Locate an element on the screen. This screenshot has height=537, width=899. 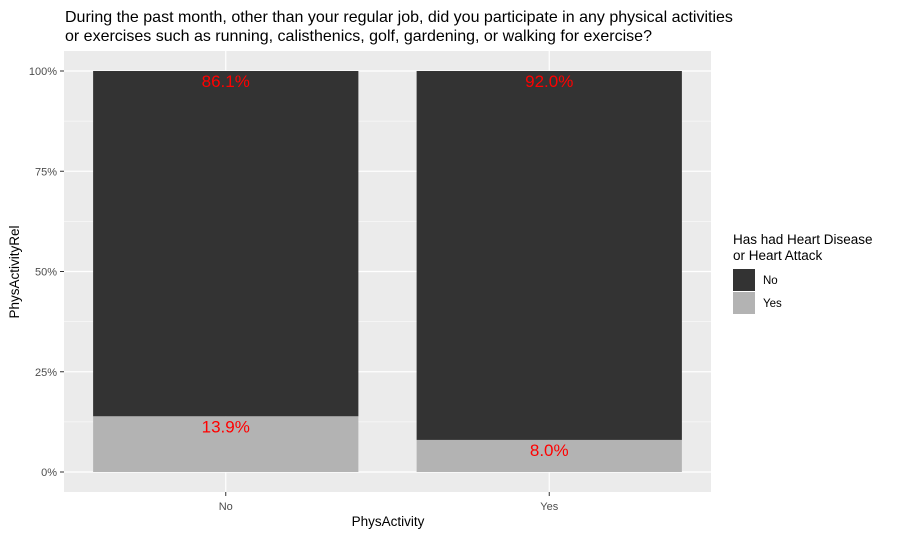
x-axis-title: PhysActivity is located at coordinates (388, 521).